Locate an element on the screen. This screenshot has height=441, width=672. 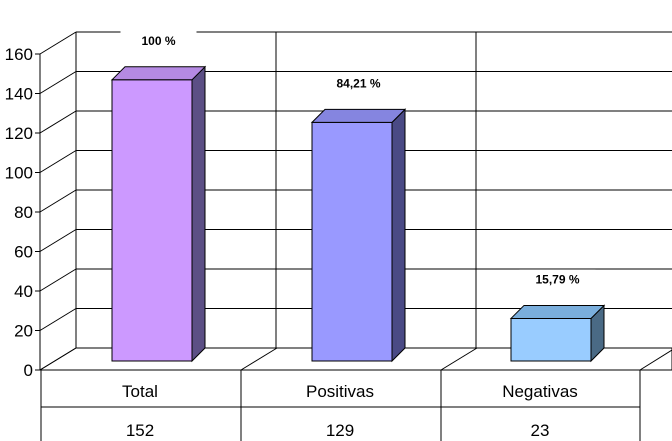
y-tick-label: 40 is located at coordinates (23, 291).